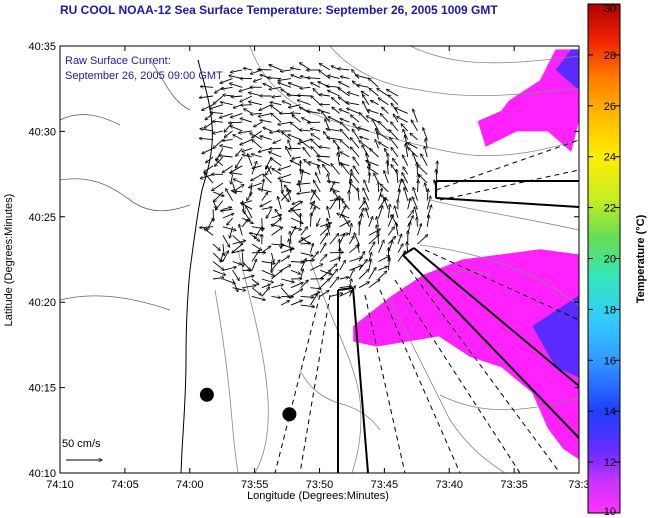  Describe the element at coordinates (610, 361) in the screenshot. I see `colorbar-tick-label: 16` at that location.